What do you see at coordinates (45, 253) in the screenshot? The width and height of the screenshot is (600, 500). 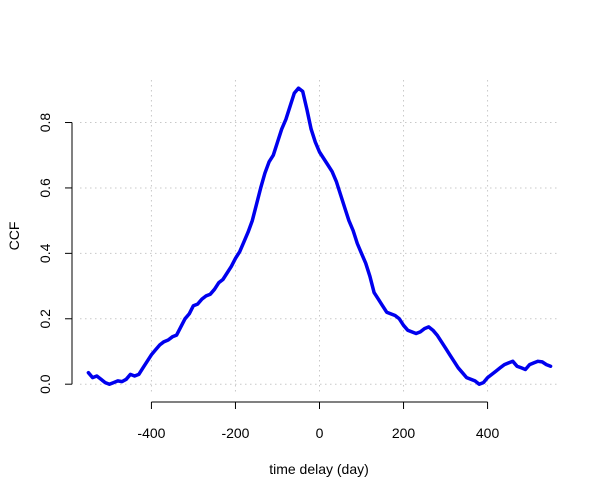 I see `y-tick-label: 0.4` at bounding box center [45, 253].